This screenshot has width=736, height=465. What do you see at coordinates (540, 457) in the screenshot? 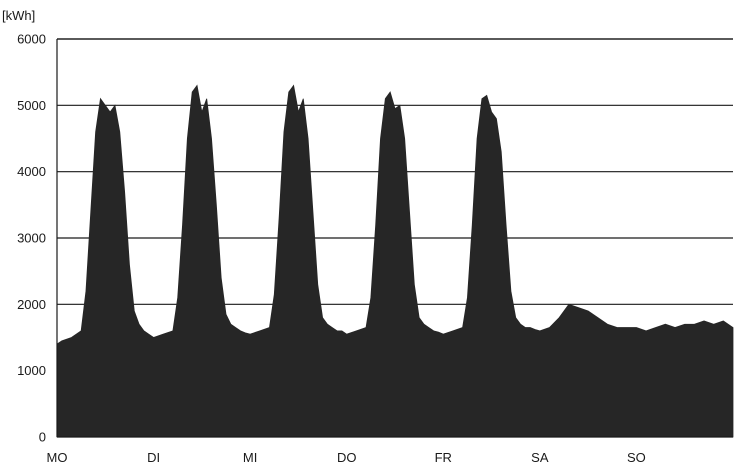
I see `x-tick-label-sa: SA` at bounding box center [540, 457].